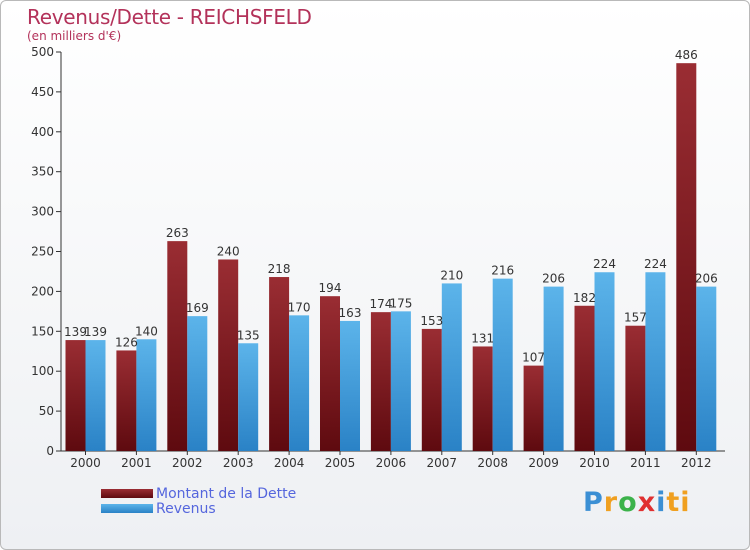  I want to click on legend-label-revenue: Revenus, so click(186, 509).